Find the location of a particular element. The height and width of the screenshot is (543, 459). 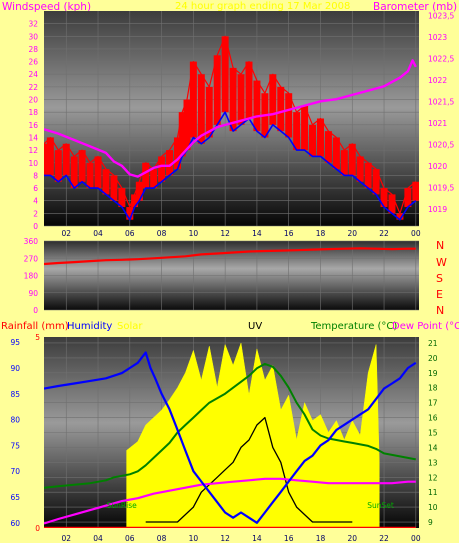

barometer-tick-label: 1019,5 is located at coordinates (441, 187).